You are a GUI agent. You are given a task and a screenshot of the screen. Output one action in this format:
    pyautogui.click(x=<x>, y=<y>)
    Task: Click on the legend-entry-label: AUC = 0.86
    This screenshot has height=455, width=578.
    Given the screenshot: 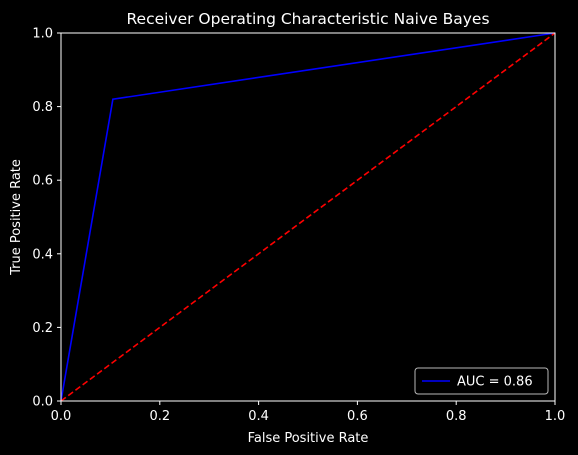 What is the action you would take?
    pyautogui.click(x=495, y=382)
    